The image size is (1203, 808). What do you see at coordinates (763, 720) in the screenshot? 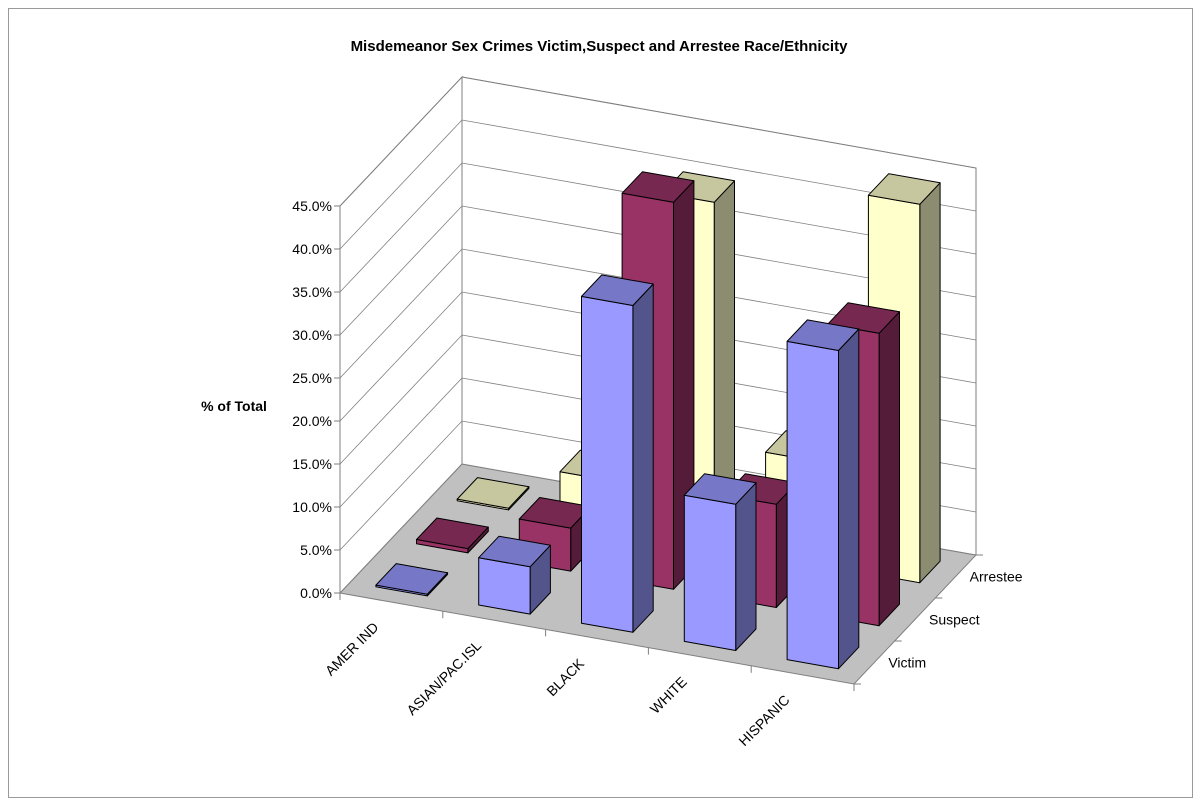
I see `x-tick-label: HISPANIC` at bounding box center [763, 720].